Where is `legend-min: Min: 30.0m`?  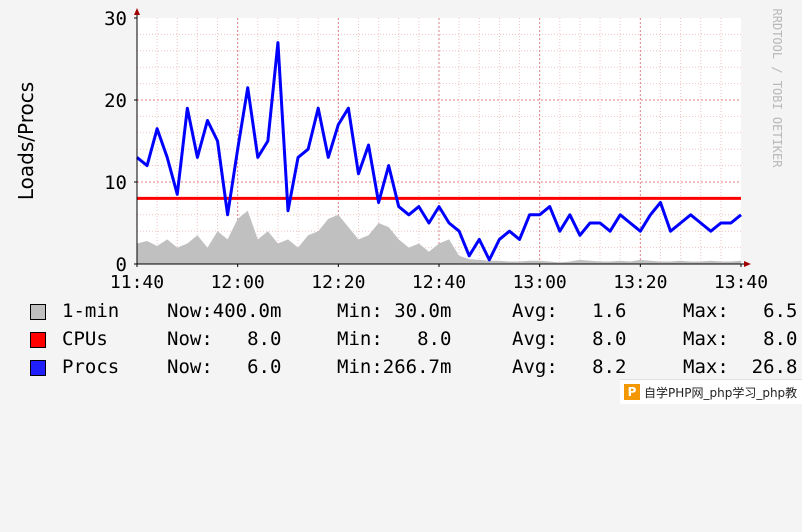
legend-min: Min: 30.0m is located at coordinates (394, 311).